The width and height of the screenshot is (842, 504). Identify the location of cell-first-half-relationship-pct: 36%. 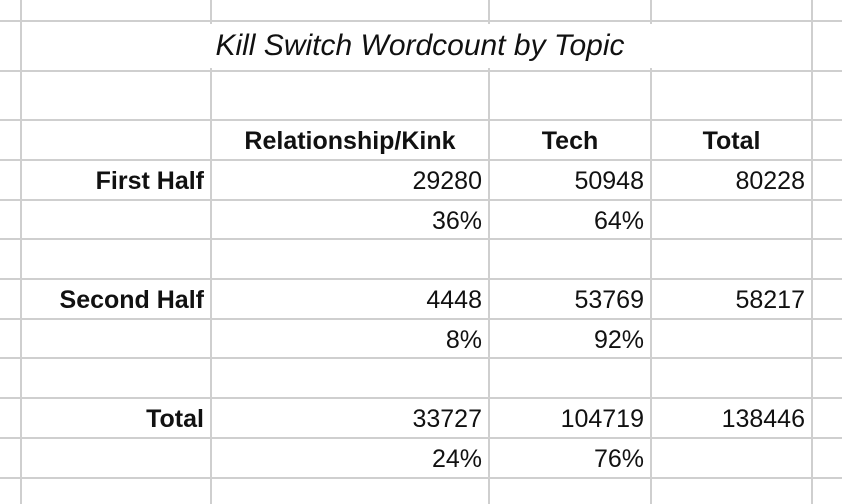
(456, 220).